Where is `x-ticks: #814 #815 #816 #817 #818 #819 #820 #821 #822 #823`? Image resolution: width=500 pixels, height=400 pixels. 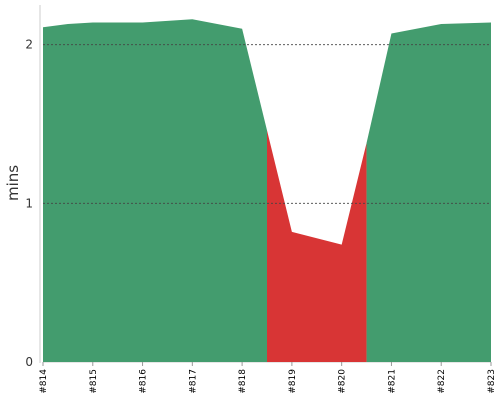 x-ticks: #814 #815 #816 #817 #818 #819 #820 #821 #822 #823 is located at coordinates (268, 378).